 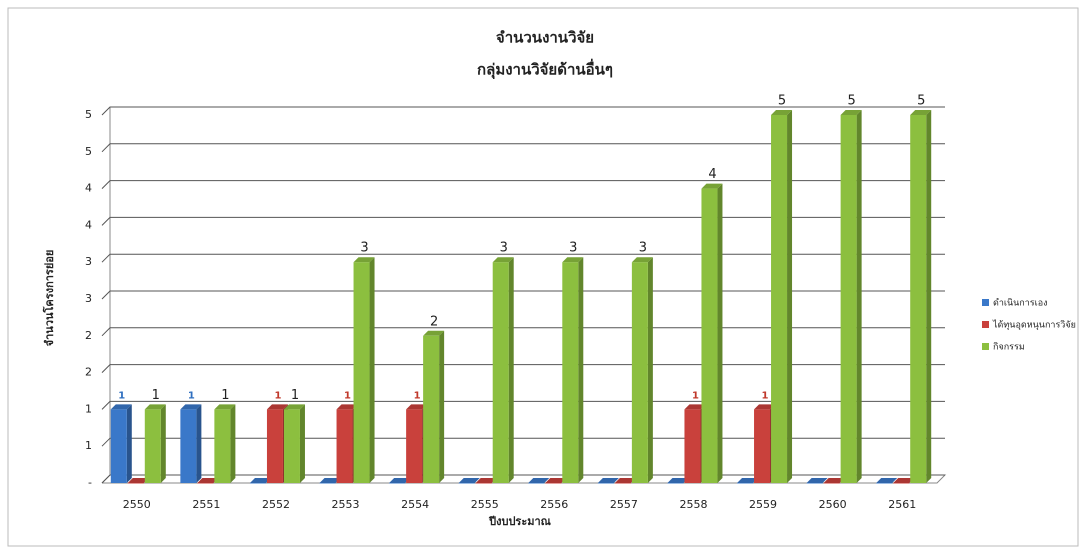 I want to click on y-tick-label: 3, so click(x=88, y=261).